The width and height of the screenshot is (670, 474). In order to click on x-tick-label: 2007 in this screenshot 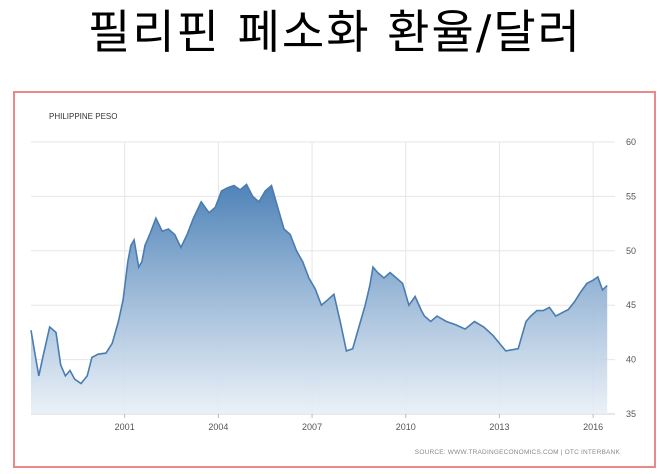, I will do `click(312, 427)`.